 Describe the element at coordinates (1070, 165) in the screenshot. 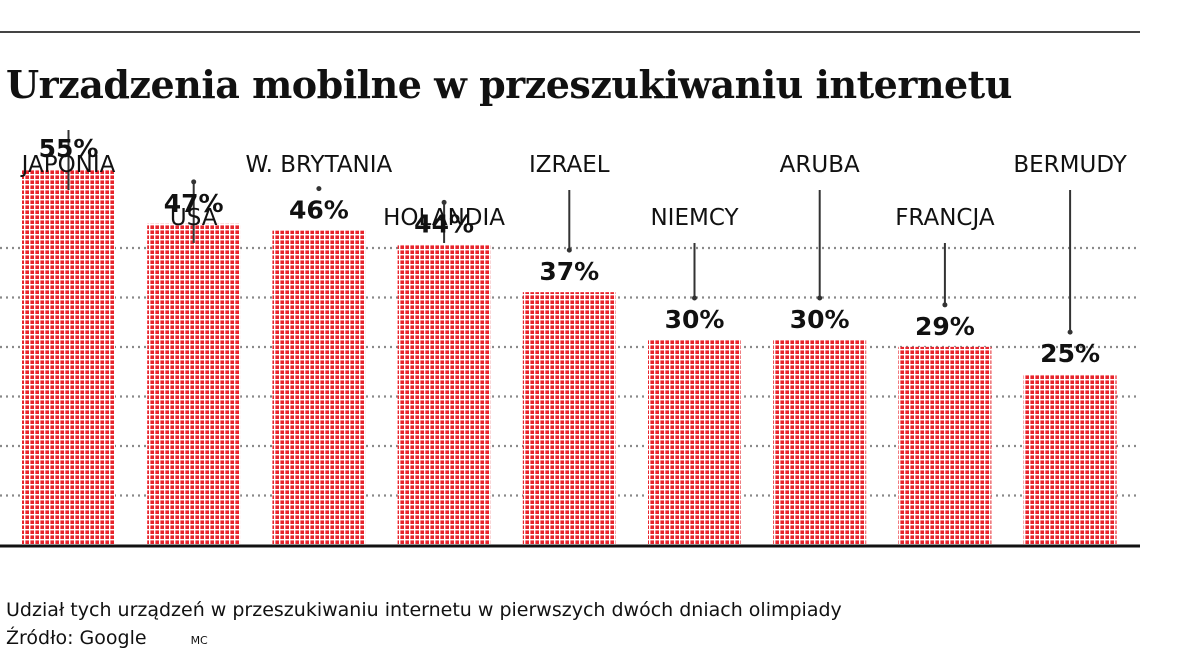

I see `category-label: BERMUDY` at that location.